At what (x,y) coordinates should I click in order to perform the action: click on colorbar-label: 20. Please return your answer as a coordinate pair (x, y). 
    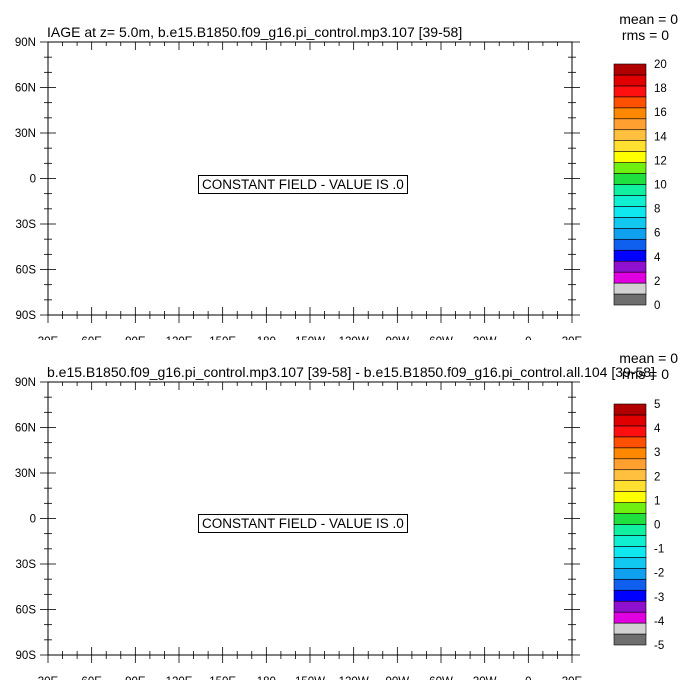
    Looking at the image, I should click on (660, 65).